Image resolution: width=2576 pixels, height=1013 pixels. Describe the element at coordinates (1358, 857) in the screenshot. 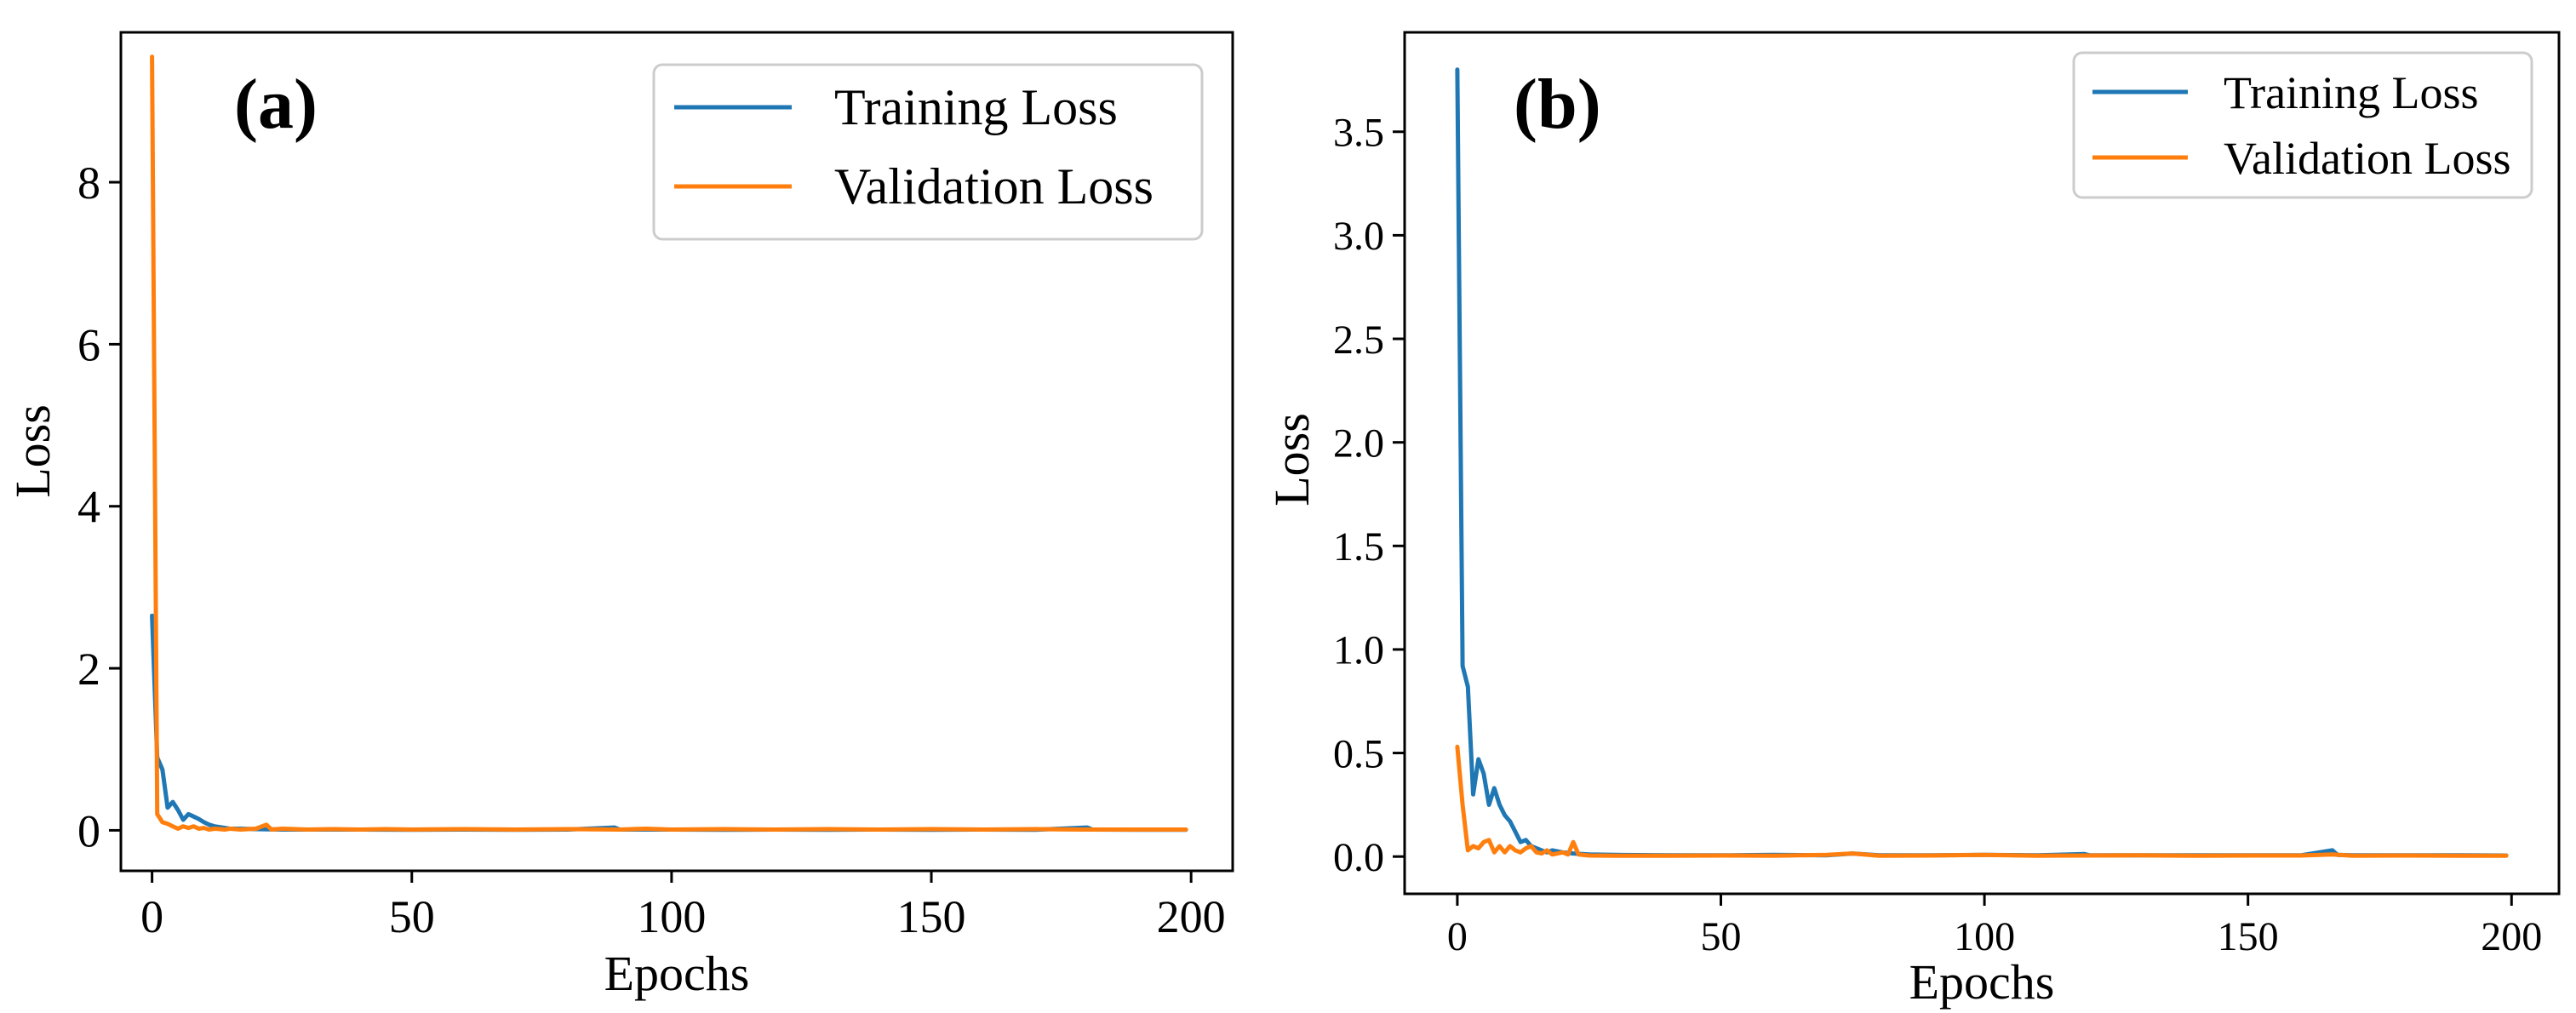

I see `y-tick-label: 0.0` at that location.